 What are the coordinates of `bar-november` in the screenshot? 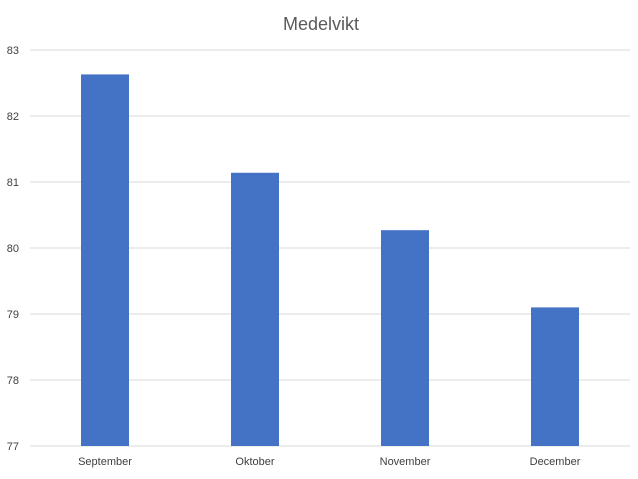 It's located at (405, 338).